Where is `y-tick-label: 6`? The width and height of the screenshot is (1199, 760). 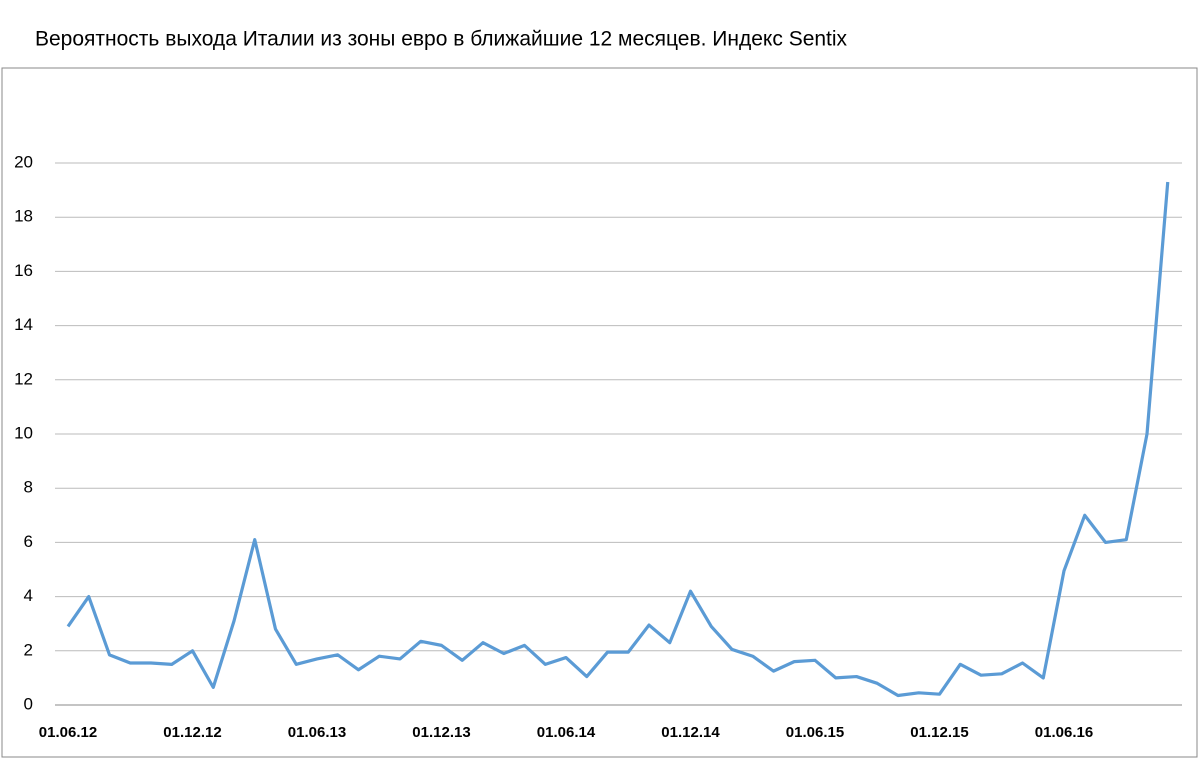 y-tick-label: 6 is located at coordinates (28, 541).